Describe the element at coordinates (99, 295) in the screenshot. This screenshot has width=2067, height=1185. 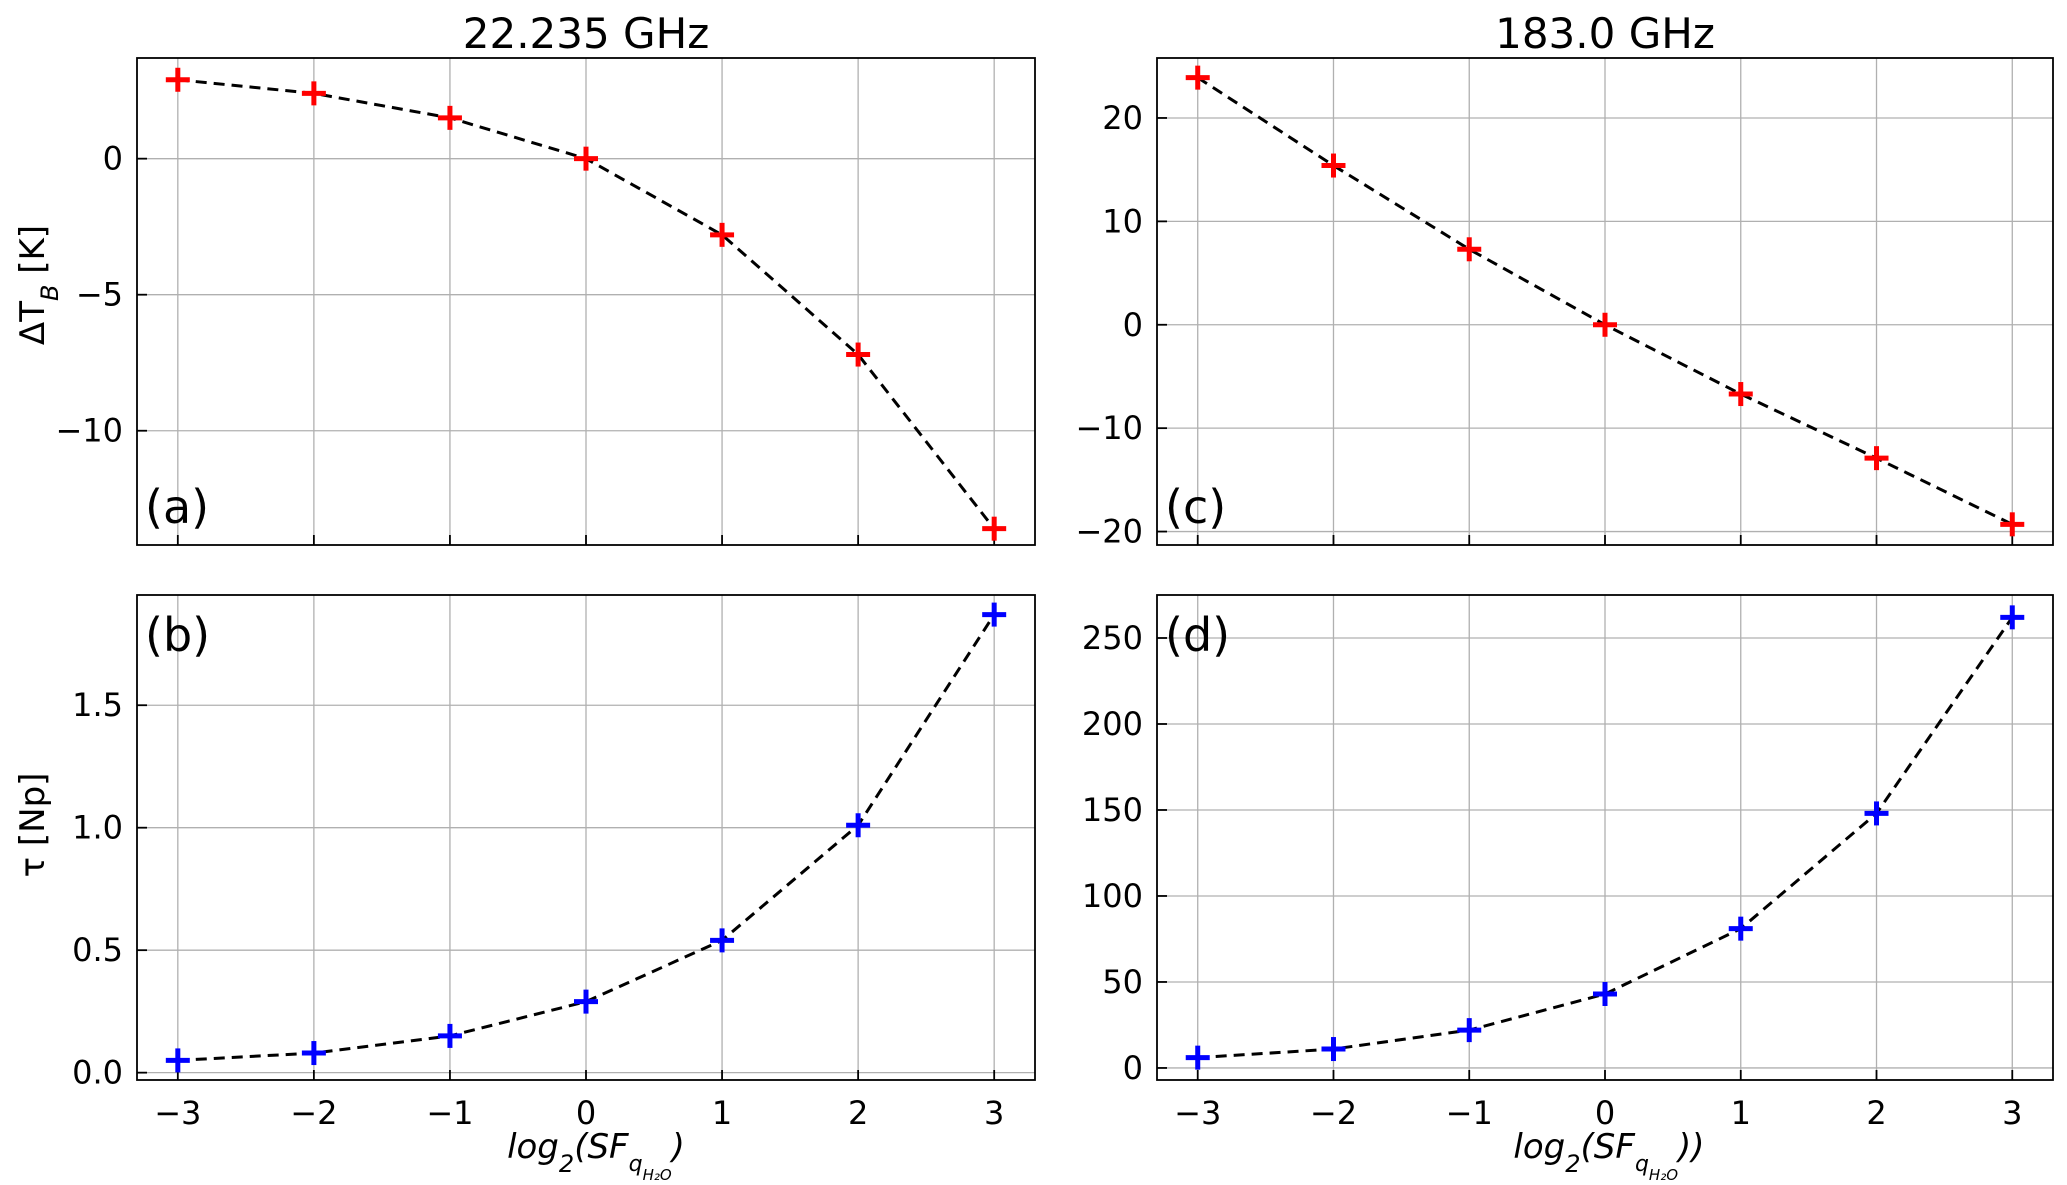
I see `y-tick-label: −5` at that location.